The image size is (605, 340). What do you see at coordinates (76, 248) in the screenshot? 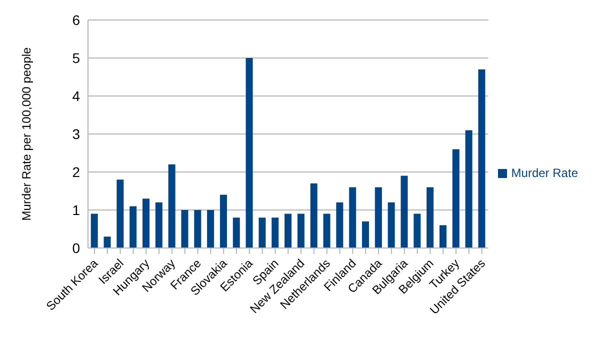
I see `y-tick-label: 0` at bounding box center [76, 248].